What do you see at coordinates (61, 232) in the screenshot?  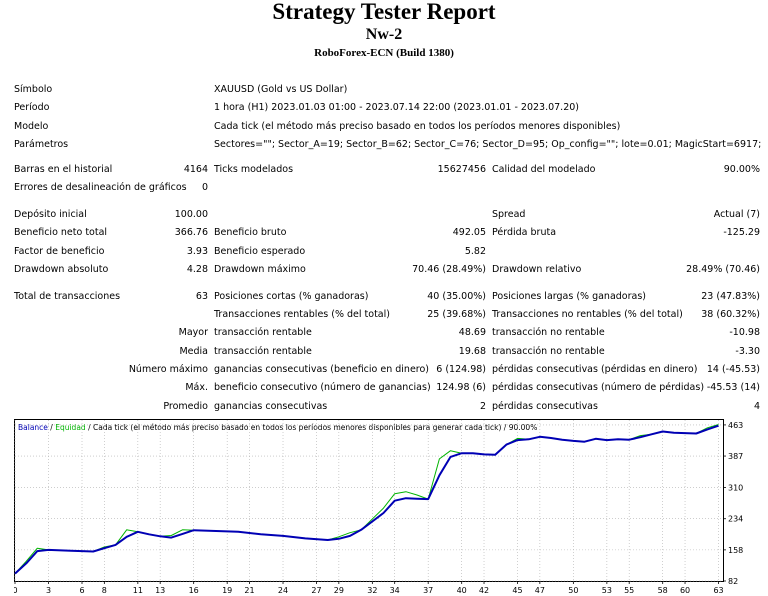 I see `net-profit-label: Beneficio neto total` at bounding box center [61, 232].